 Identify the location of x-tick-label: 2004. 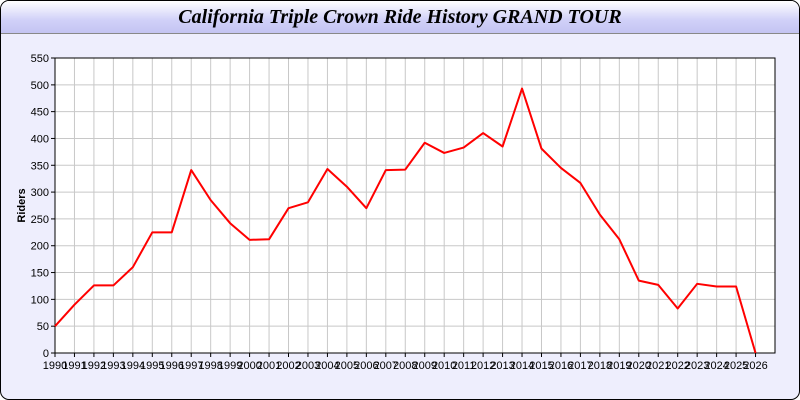
(327, 366).